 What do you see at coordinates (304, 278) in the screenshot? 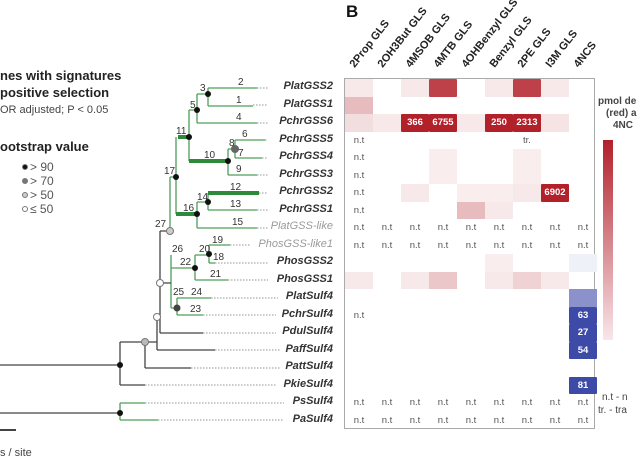
I see `leaf-label: PhosGSS1` at bounding box center [304, 278].